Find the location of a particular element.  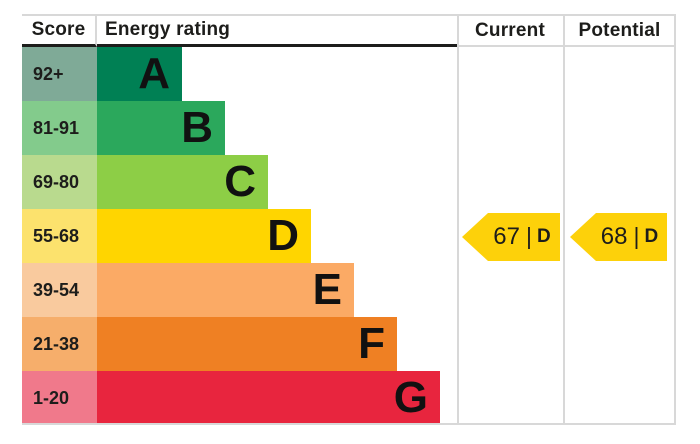

band-row-a: 92+ A is located at coordinates (349, 74).